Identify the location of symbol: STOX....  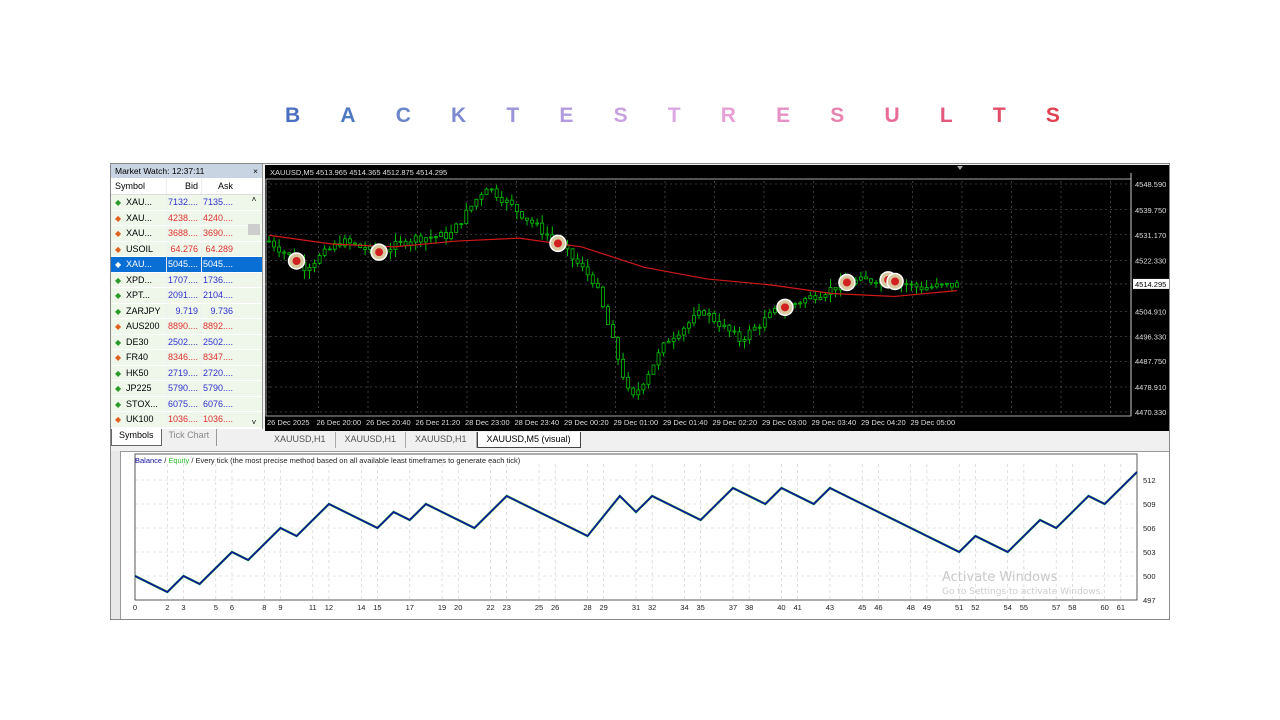
(142, 403).